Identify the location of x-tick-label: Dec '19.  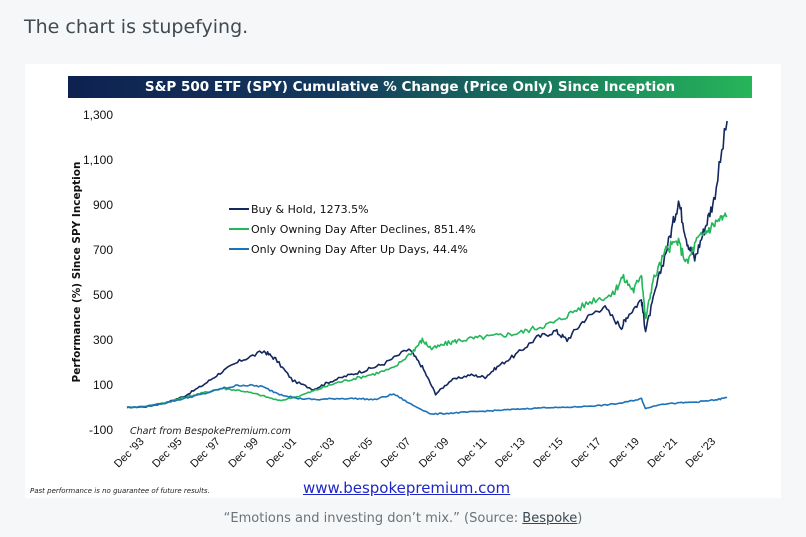
(624, 453).